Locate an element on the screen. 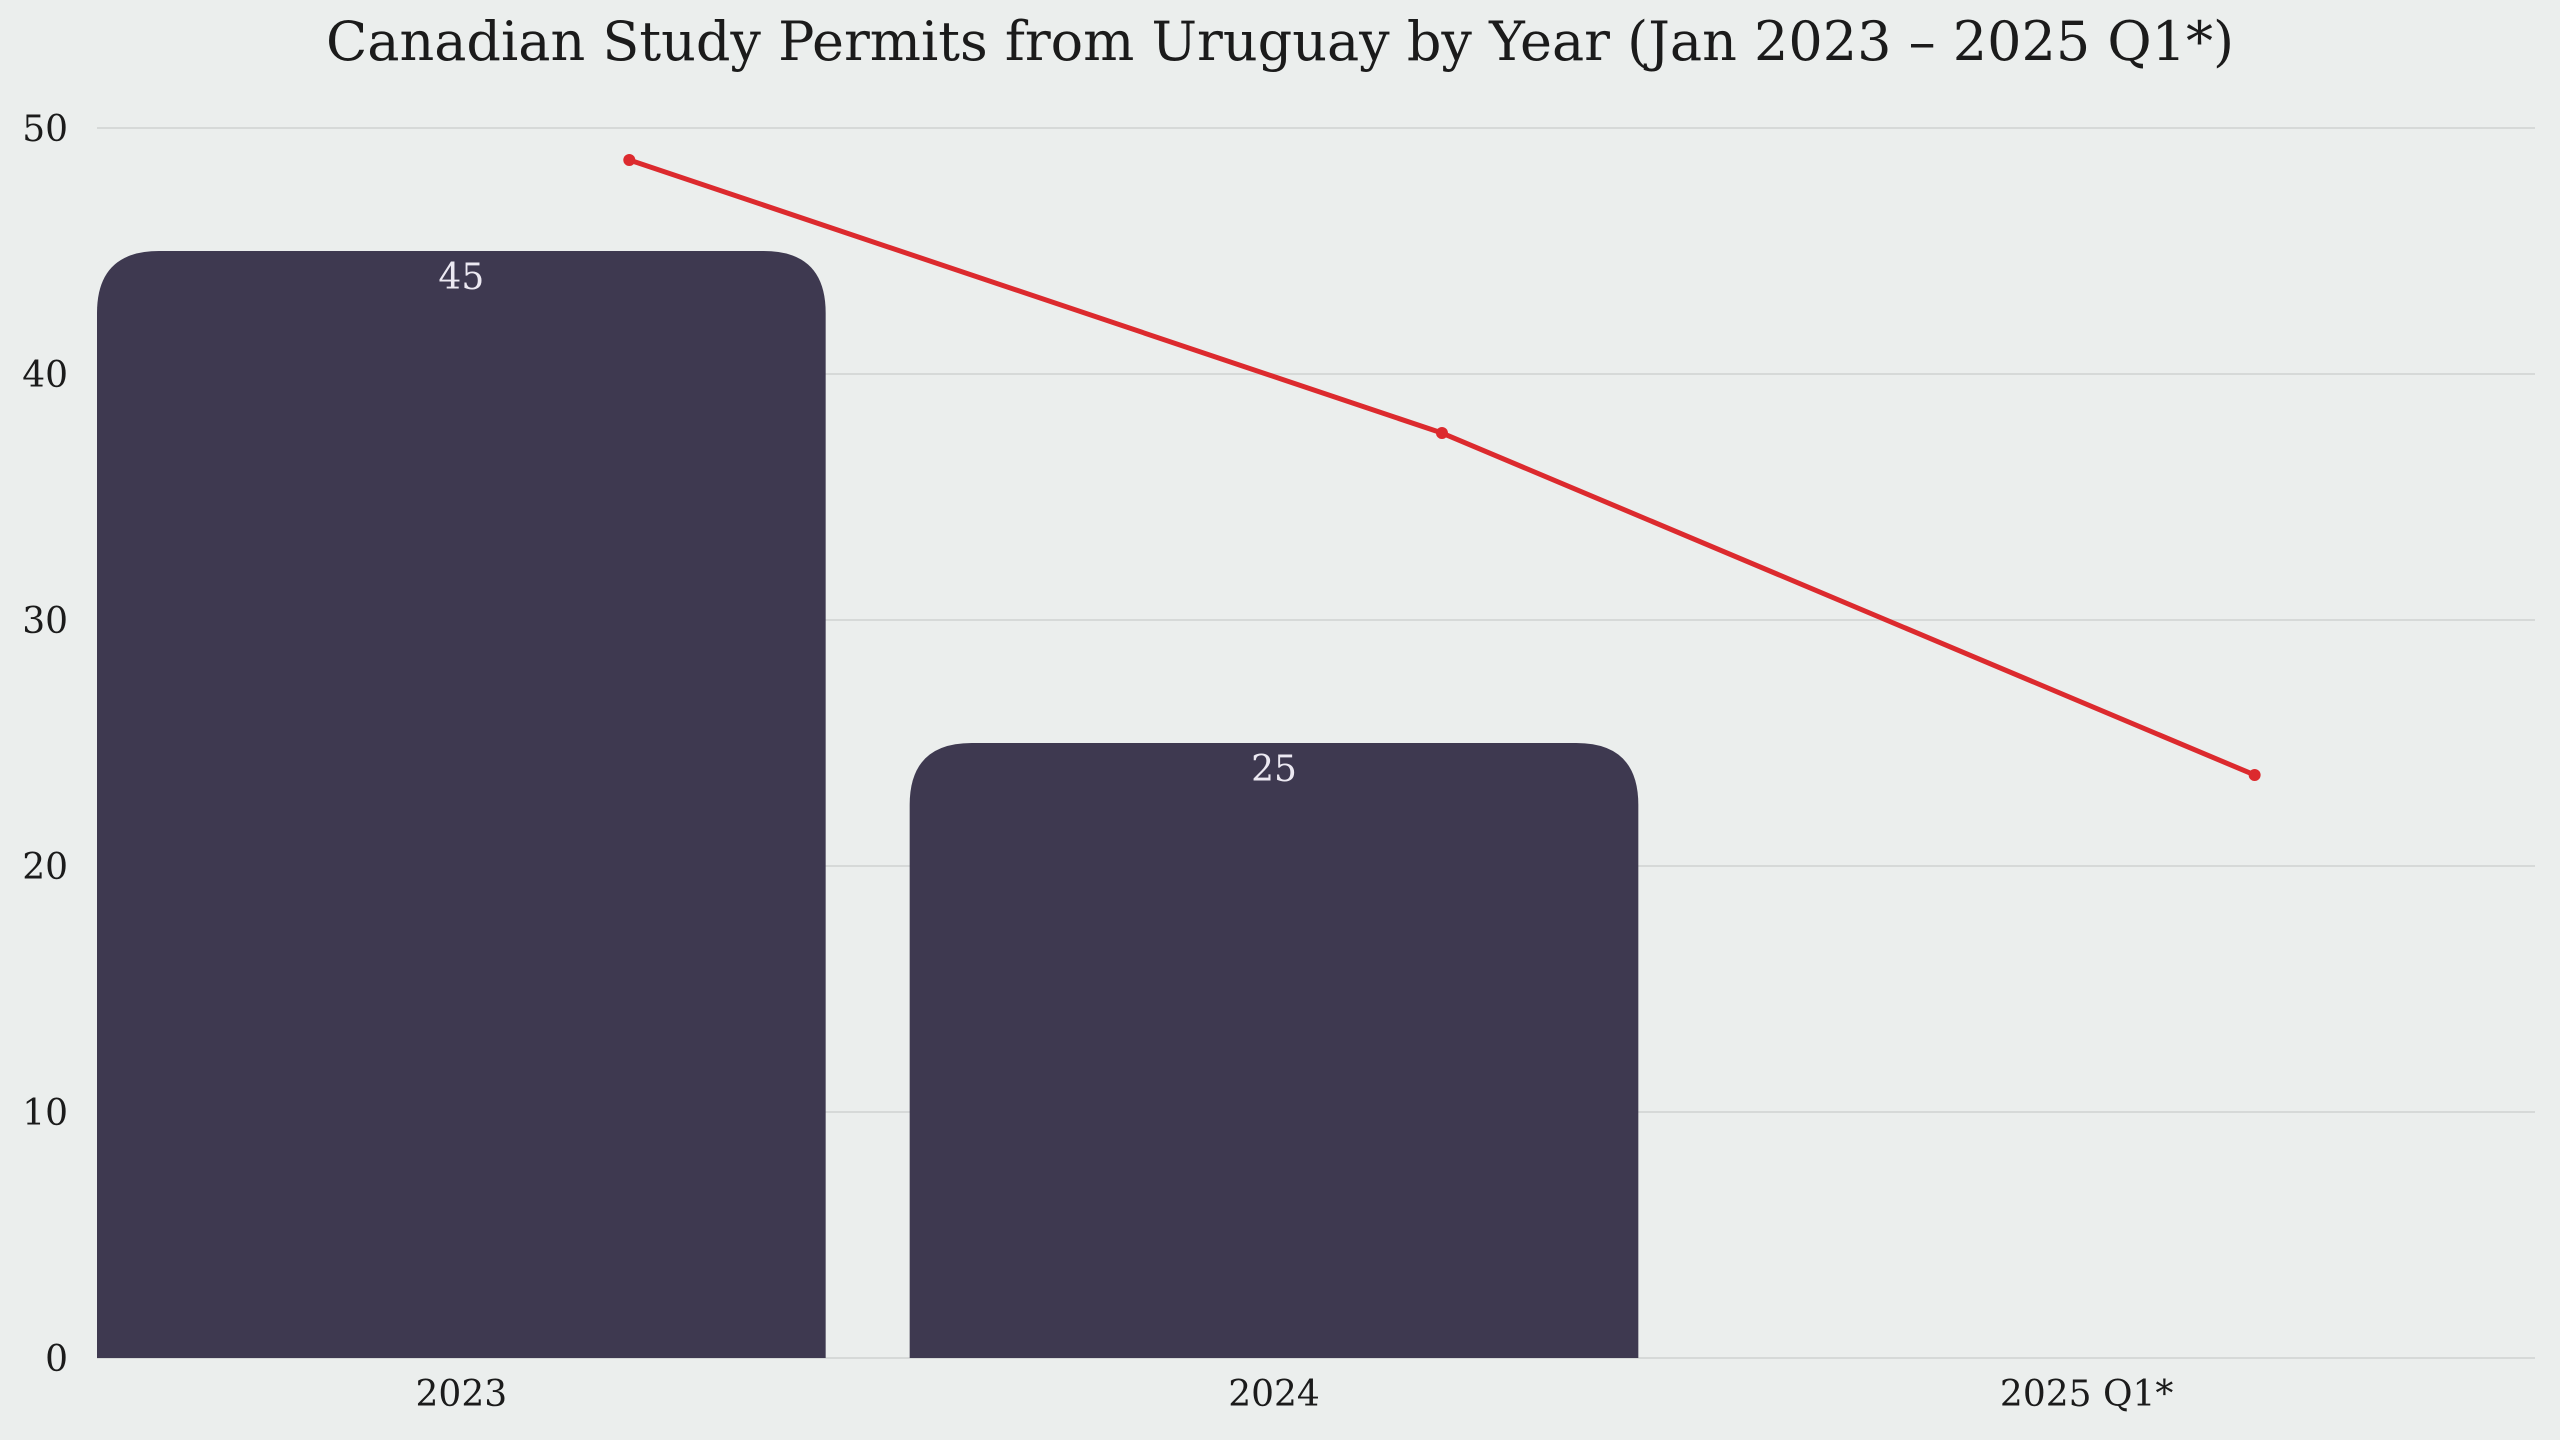 The height and width of the screenshot is (1440, 2560). x-tick-label: 2024 is located at coordinates (1274, 1394).